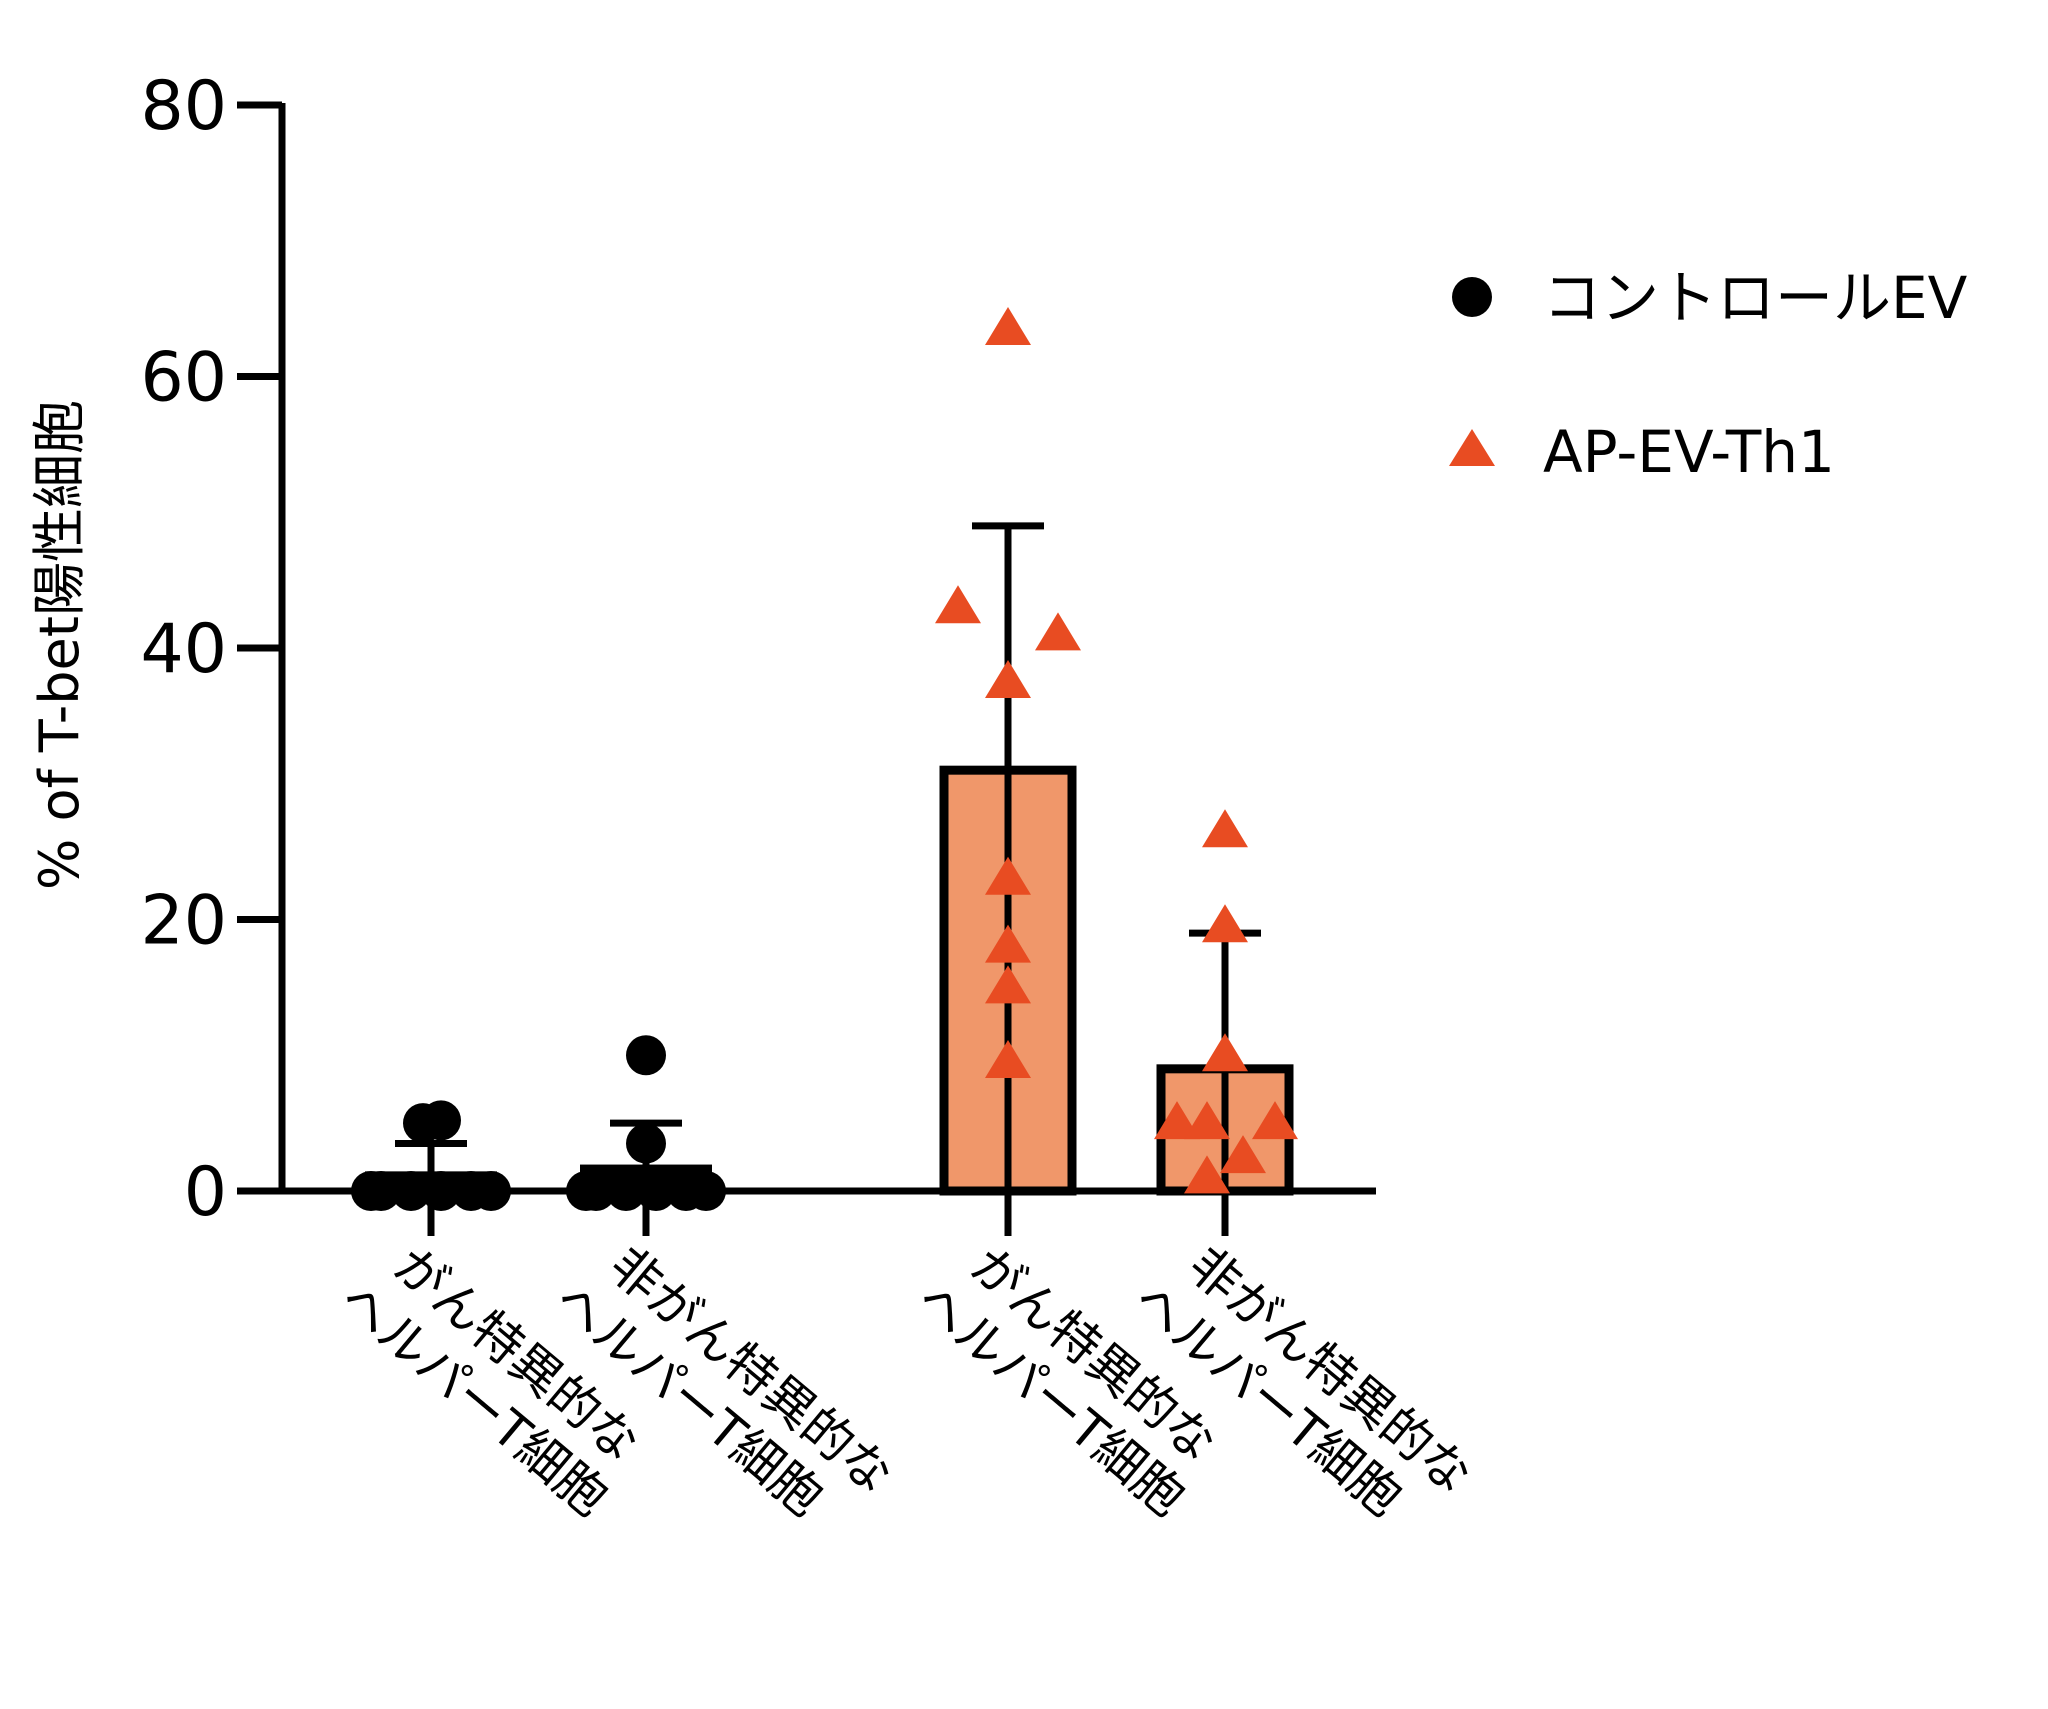  What do you see at coordinates (1708, 375) in the screenshot?
I see `legend: コントロールEV AP-EV-Th1` at bounding box center [1708, 375].